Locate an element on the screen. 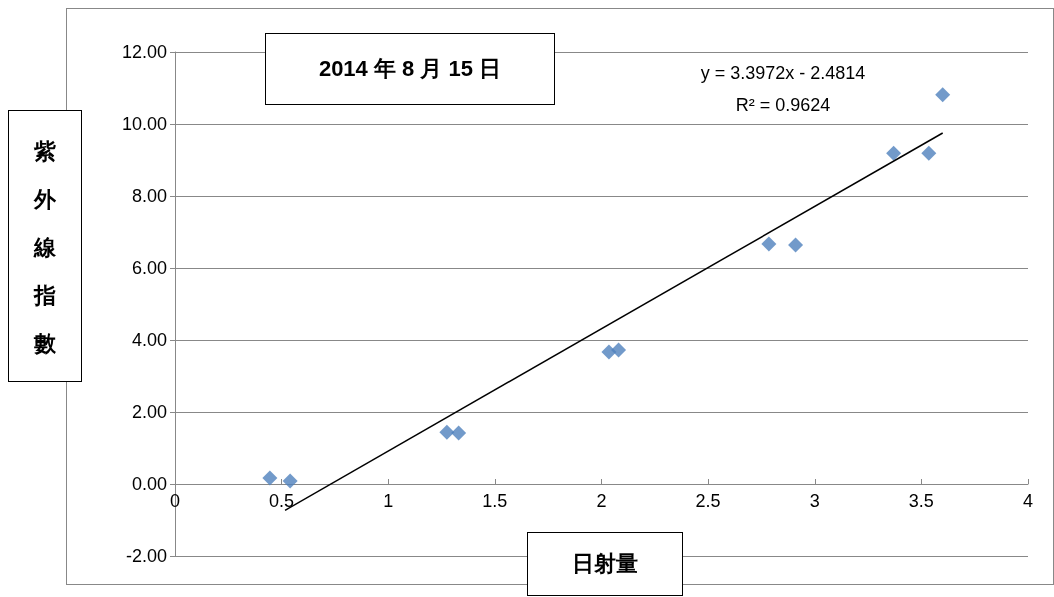 Image resolution: width=1054 pixels, height=597 pixels. x-tick-label: 4 is located at coordinates (1028, 501).